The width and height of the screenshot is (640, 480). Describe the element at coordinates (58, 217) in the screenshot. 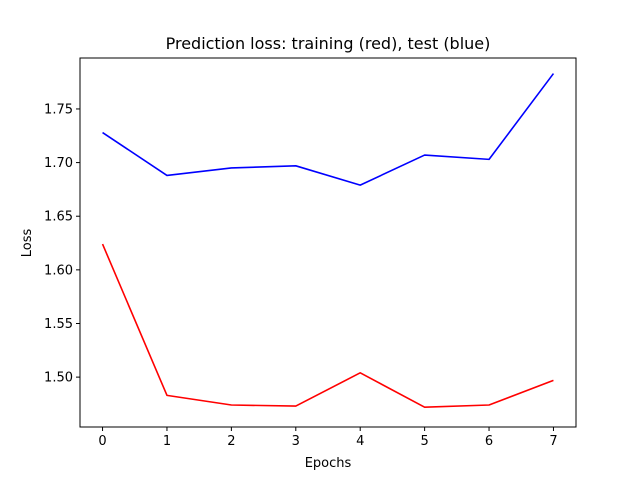

I see `y-tick-label: 1.65` at that location.